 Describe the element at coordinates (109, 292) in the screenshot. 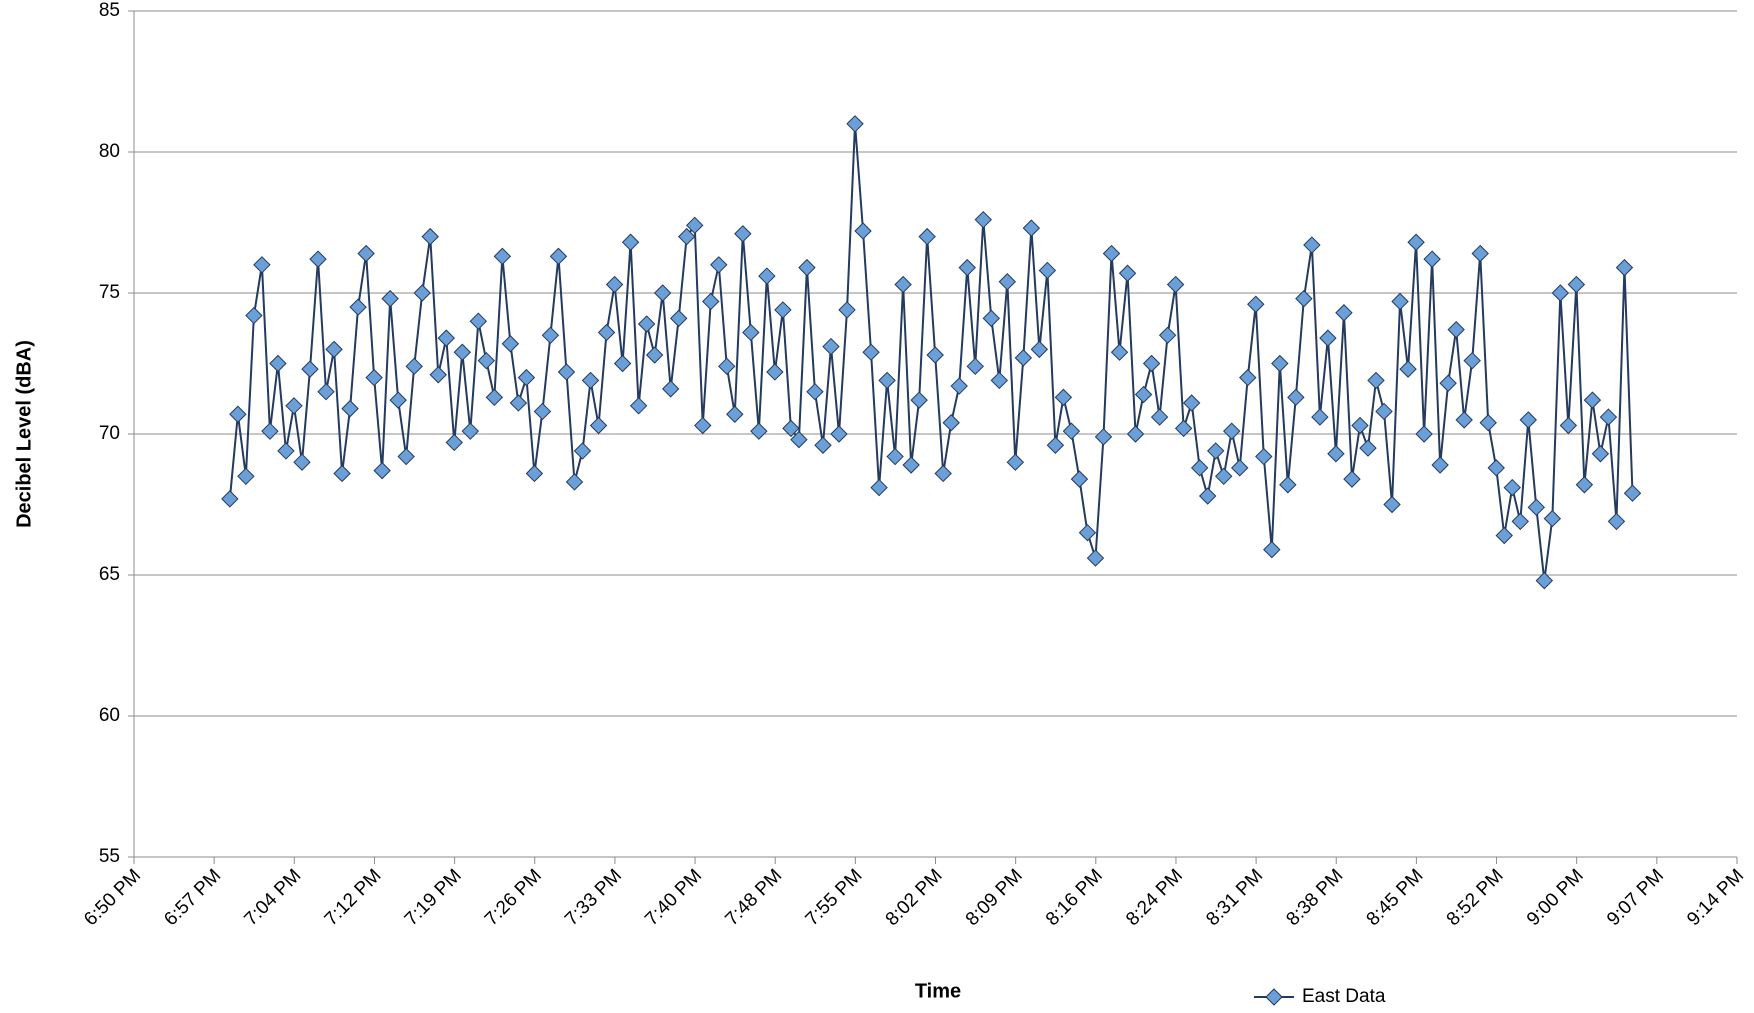

I see `y-tick-label: 75` at that location.